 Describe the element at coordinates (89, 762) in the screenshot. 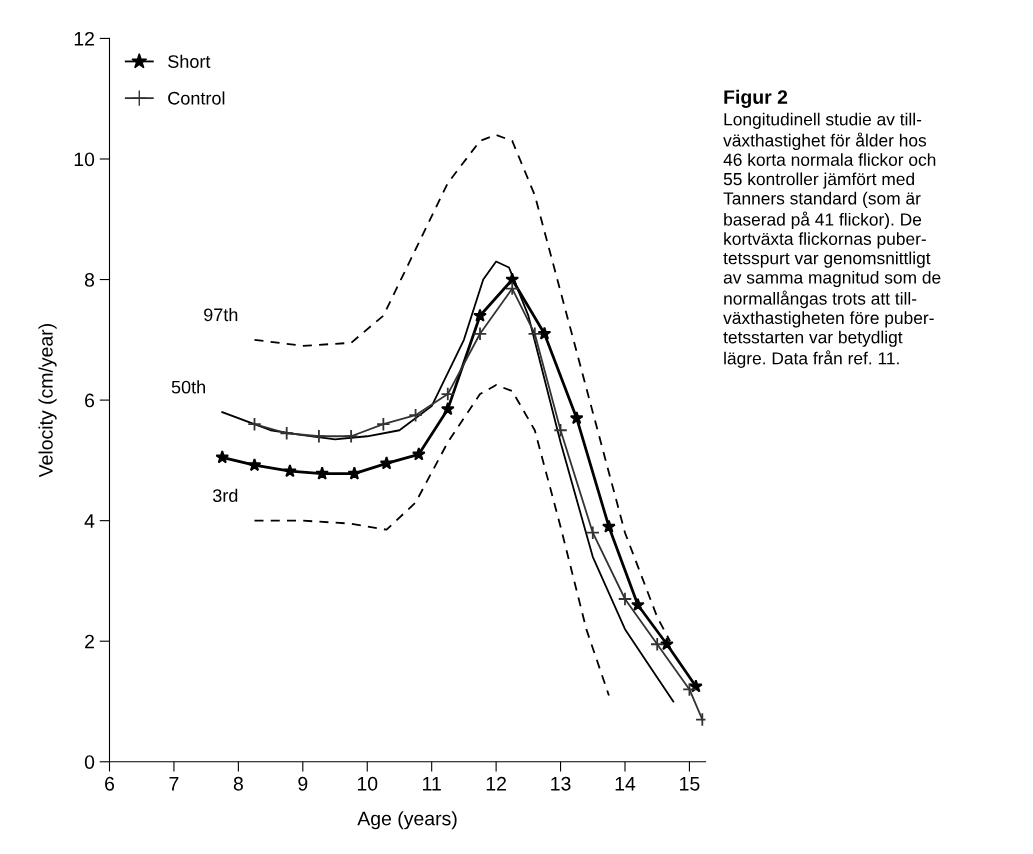

I see `y-tick-label: 0` at that location.